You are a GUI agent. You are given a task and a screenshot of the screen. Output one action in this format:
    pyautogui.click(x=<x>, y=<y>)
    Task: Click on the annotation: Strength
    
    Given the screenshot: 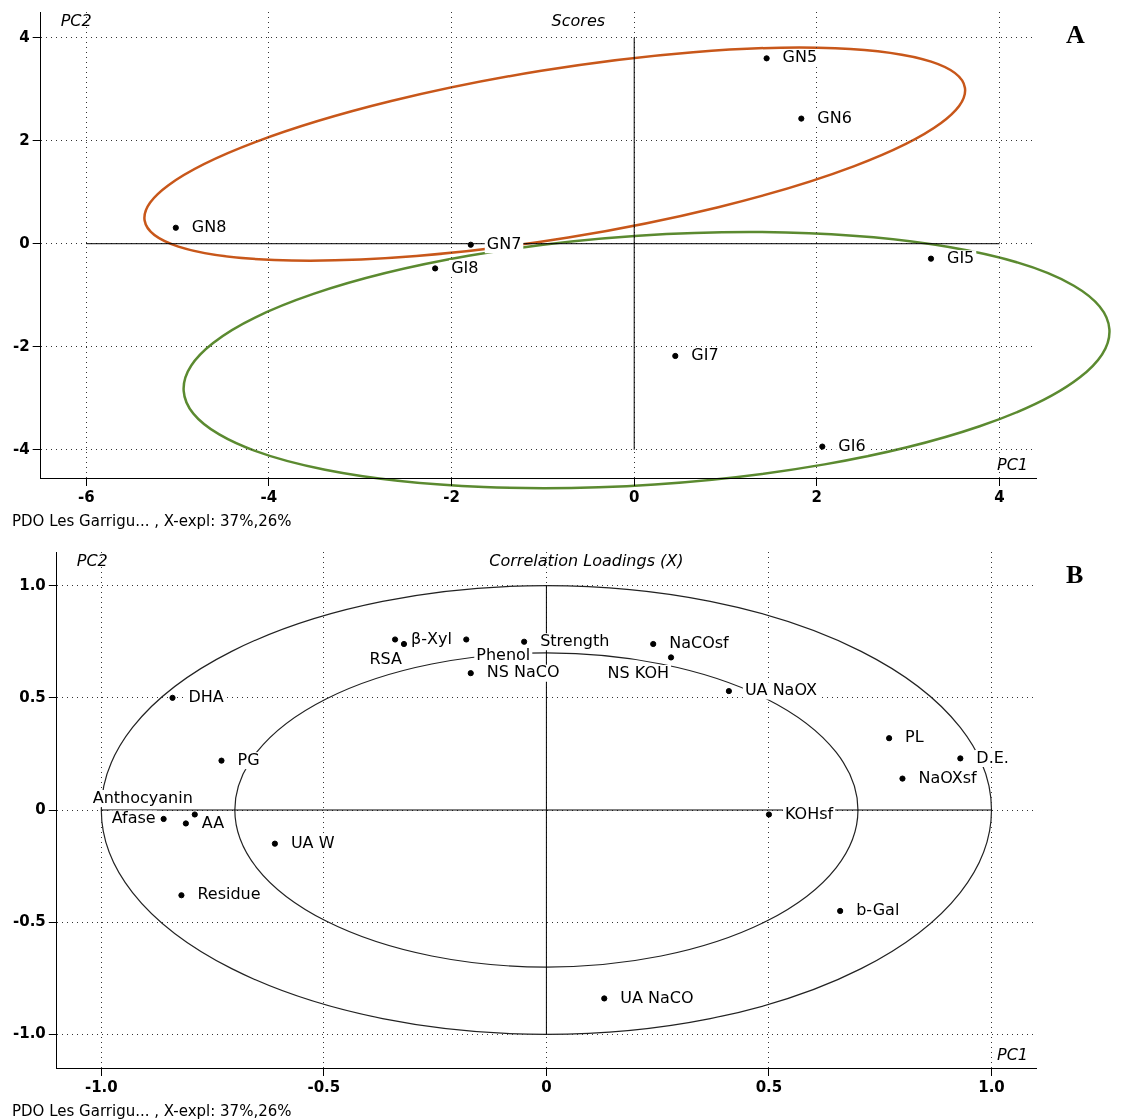 What is the action you would take?
    pyautogui.click(x=575, y=640)
    